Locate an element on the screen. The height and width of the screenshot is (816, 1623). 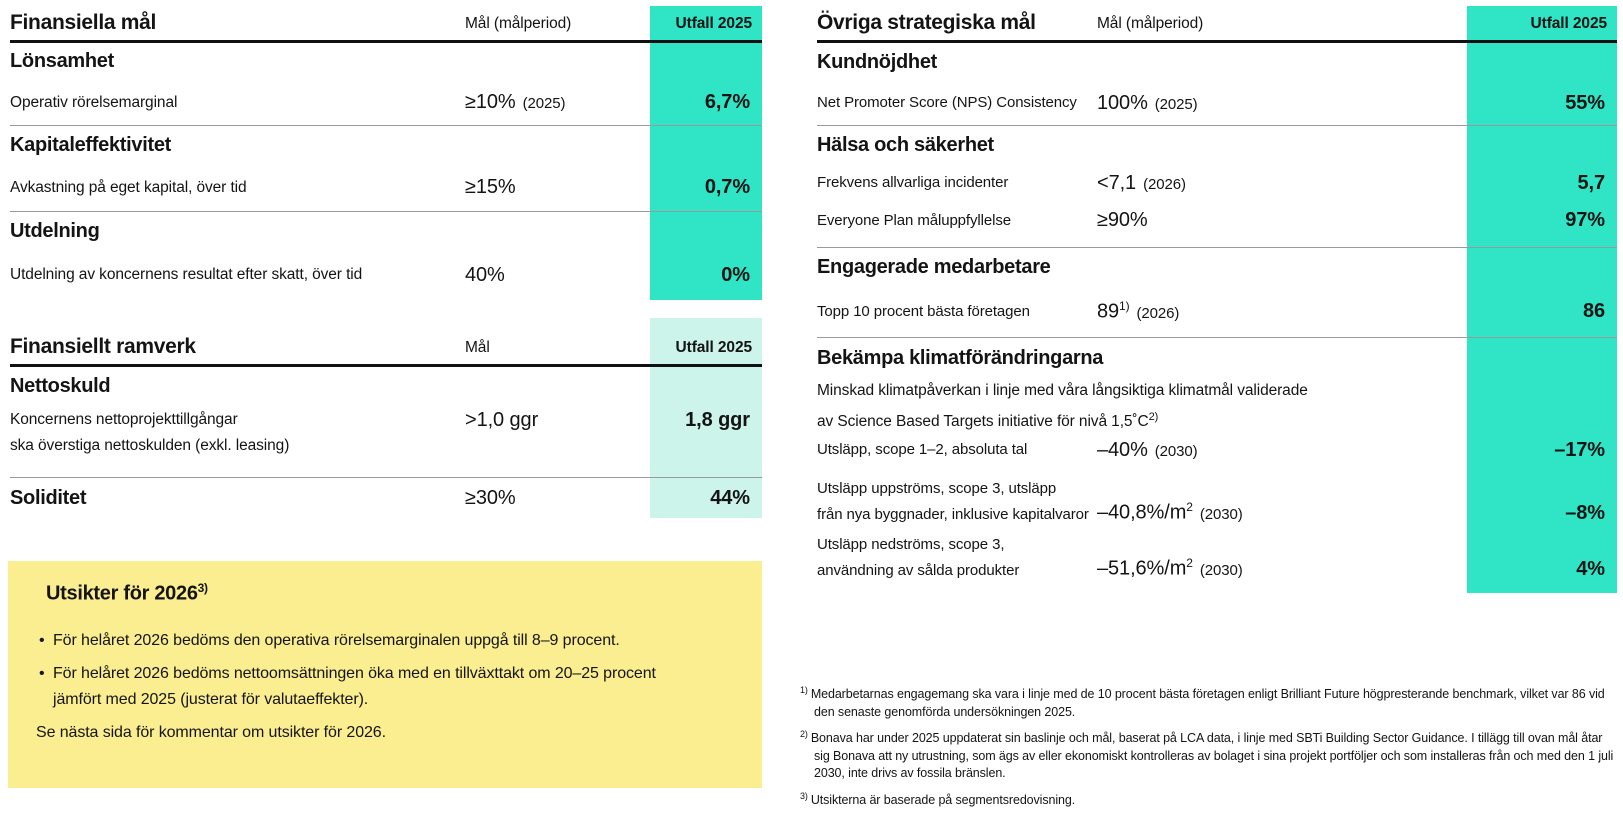
row-target: ≥15% is located at coordinates (490, 187).